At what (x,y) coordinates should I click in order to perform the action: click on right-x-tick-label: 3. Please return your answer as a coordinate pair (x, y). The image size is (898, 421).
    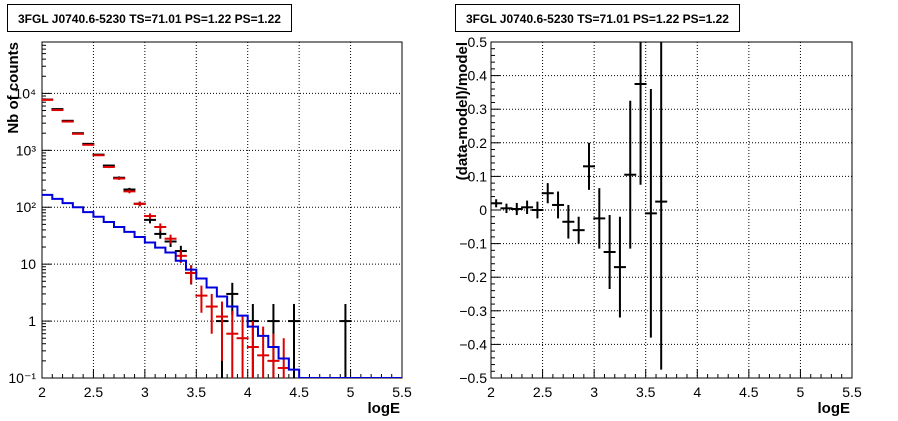
    Looking at the image, I should click on (594, 392).